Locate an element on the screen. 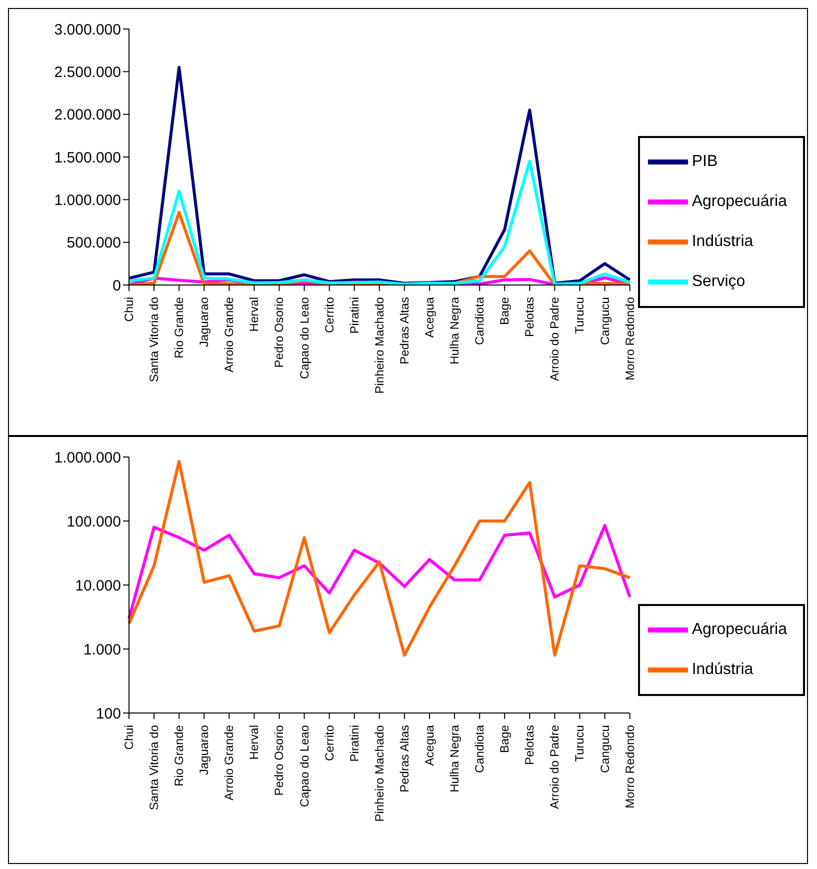 The height and width of the screenshot is (869, 817). y-tick-label: 2.000.000 is located at coordinates (87, 115).